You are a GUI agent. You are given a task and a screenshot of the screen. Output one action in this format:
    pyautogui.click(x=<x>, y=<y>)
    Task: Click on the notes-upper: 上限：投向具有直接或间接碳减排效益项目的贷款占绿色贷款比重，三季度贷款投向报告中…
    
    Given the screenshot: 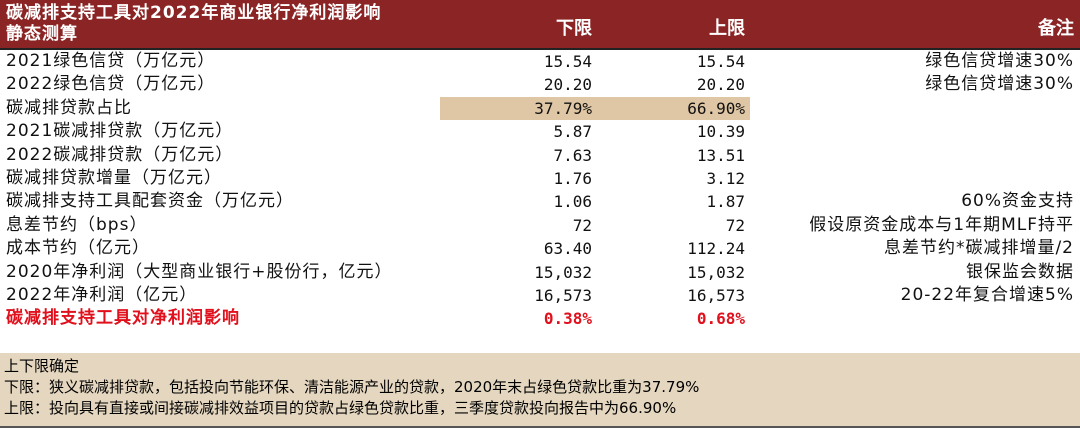 What is the action you would take?
    pyautogui.click(x=340, y=408)
    